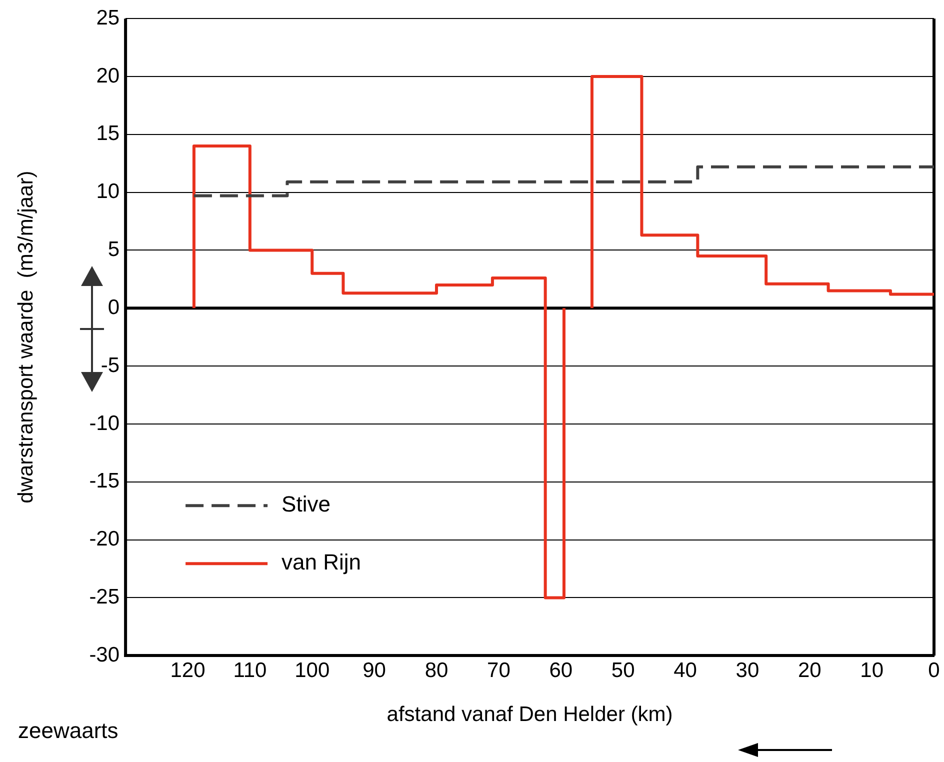 The width and height of the screenshot is (944, 762). I want to click on x-tick-label: 80, so click(436, 670).